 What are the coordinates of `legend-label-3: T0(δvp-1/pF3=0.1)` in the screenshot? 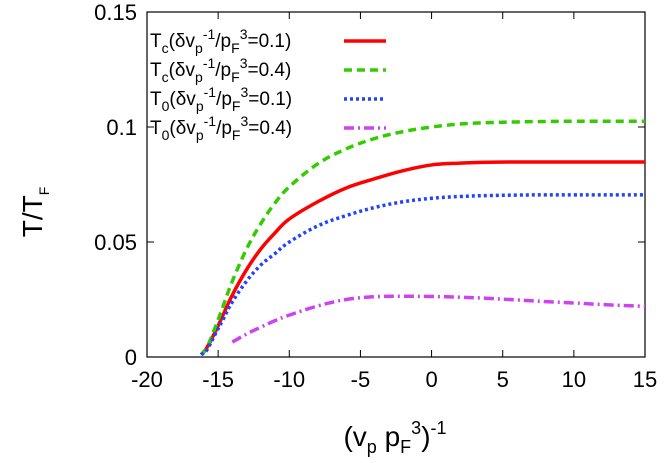 It's located at (221, 99).